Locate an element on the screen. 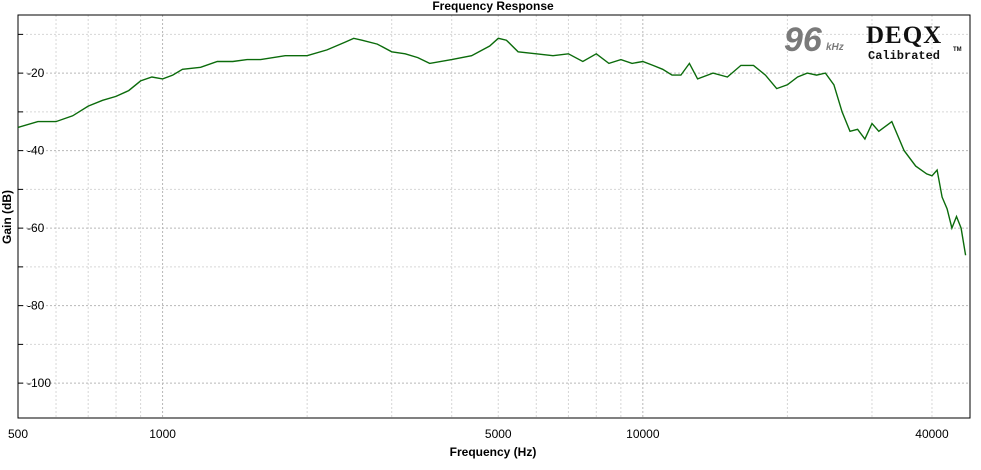  x-tick-label: 5000 is located at coordinates (498, 434).